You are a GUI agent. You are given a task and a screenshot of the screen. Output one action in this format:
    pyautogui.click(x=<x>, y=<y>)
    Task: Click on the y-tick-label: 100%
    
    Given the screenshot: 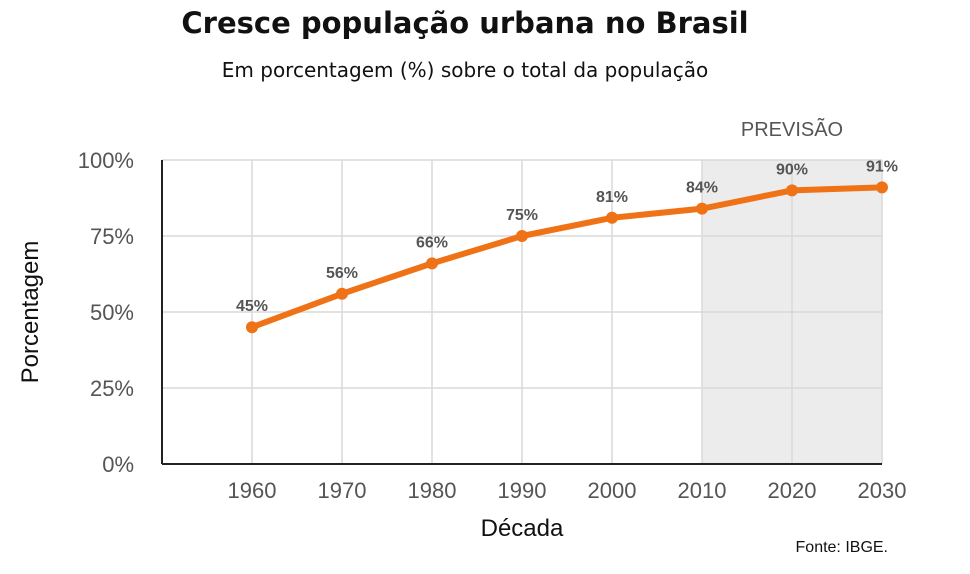 What is the action you would take?
    pyautogui.click(x=106, y=160)
    